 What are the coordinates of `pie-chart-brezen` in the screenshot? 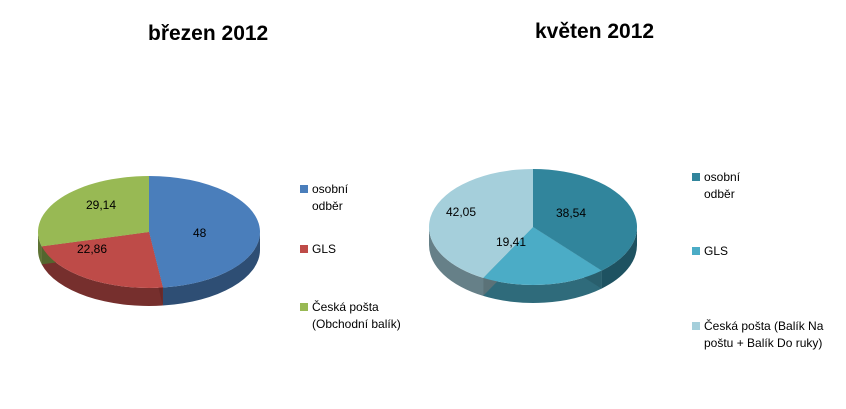 It's located at (148, 241).